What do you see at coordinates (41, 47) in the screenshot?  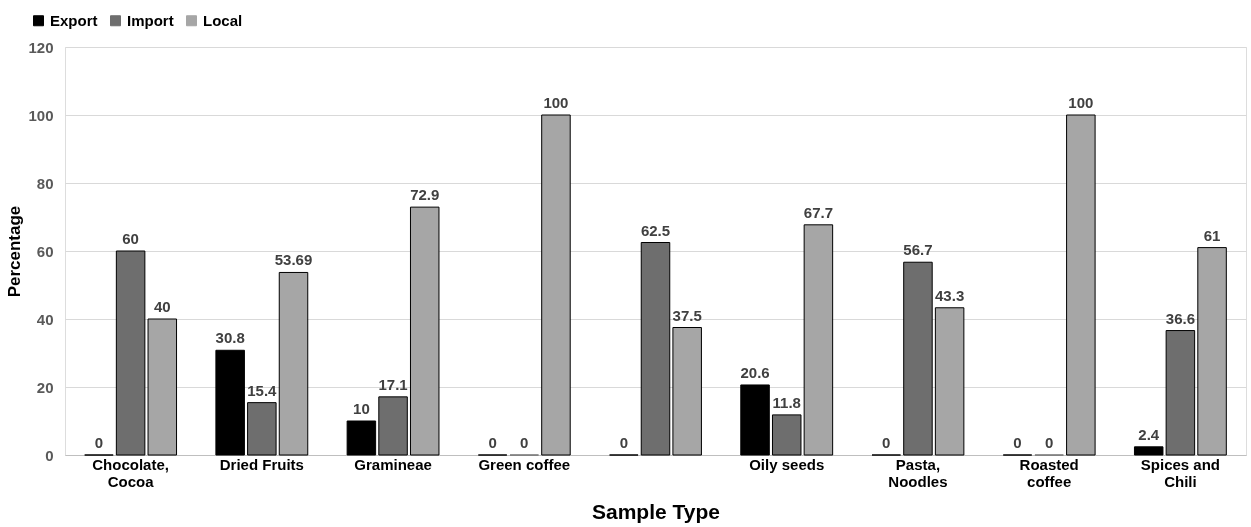 I see `y-tick-label: 120` at bounding box center [41, 47].